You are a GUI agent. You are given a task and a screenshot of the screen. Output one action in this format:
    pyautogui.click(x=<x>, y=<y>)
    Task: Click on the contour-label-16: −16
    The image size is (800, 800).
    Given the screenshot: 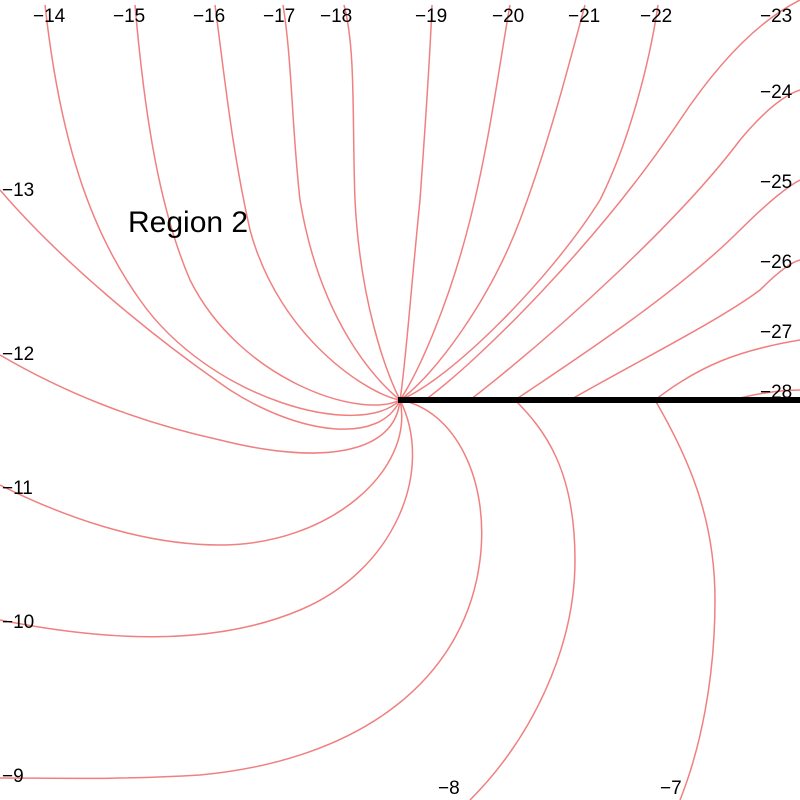 What is the action you would take?
    pyautogui.click(x=209, y=16)
    